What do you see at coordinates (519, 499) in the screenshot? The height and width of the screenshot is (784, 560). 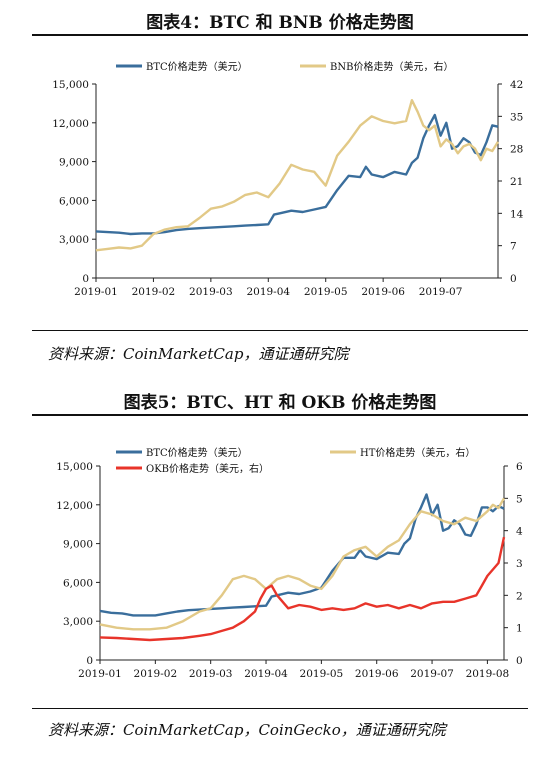 I see `chart2-y-right-tick-label: 5` at bounding box center [519, 499].